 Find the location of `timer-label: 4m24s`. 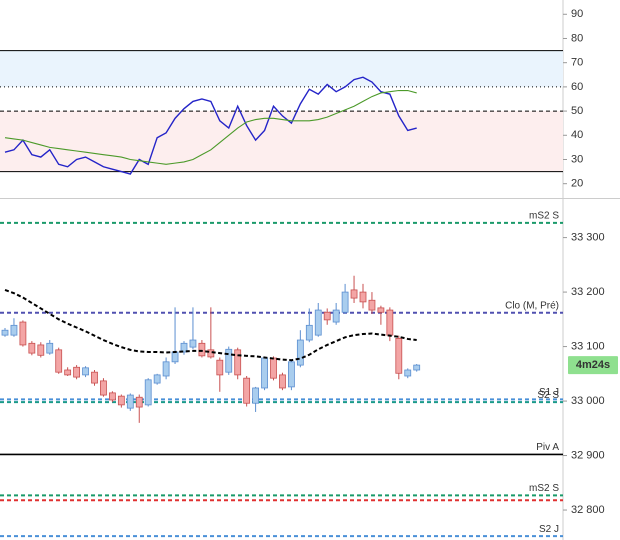

timer-label: 4m24s is located at coordinates (593, 365).